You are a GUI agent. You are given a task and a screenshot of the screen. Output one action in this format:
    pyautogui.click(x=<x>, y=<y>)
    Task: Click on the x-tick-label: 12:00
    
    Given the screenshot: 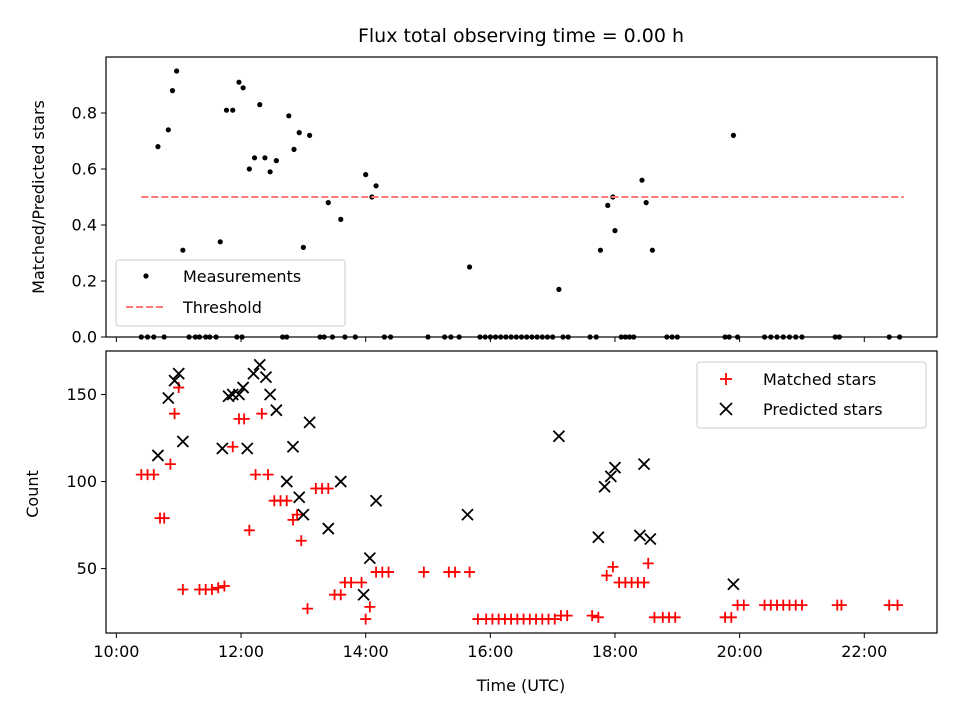 What is the action you would take?
    pyautogui.click(x=241, y=651)
    